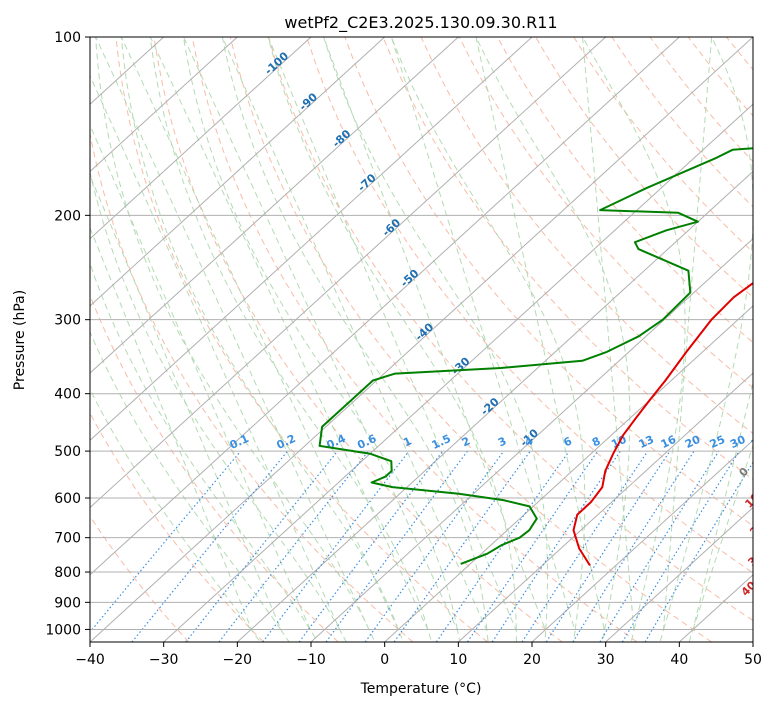 The width and height of the screenshot is (775, 708). Describe the element at coordinates (67, 38) in the screenshot. I see `y-tick-label: 100` at that location.